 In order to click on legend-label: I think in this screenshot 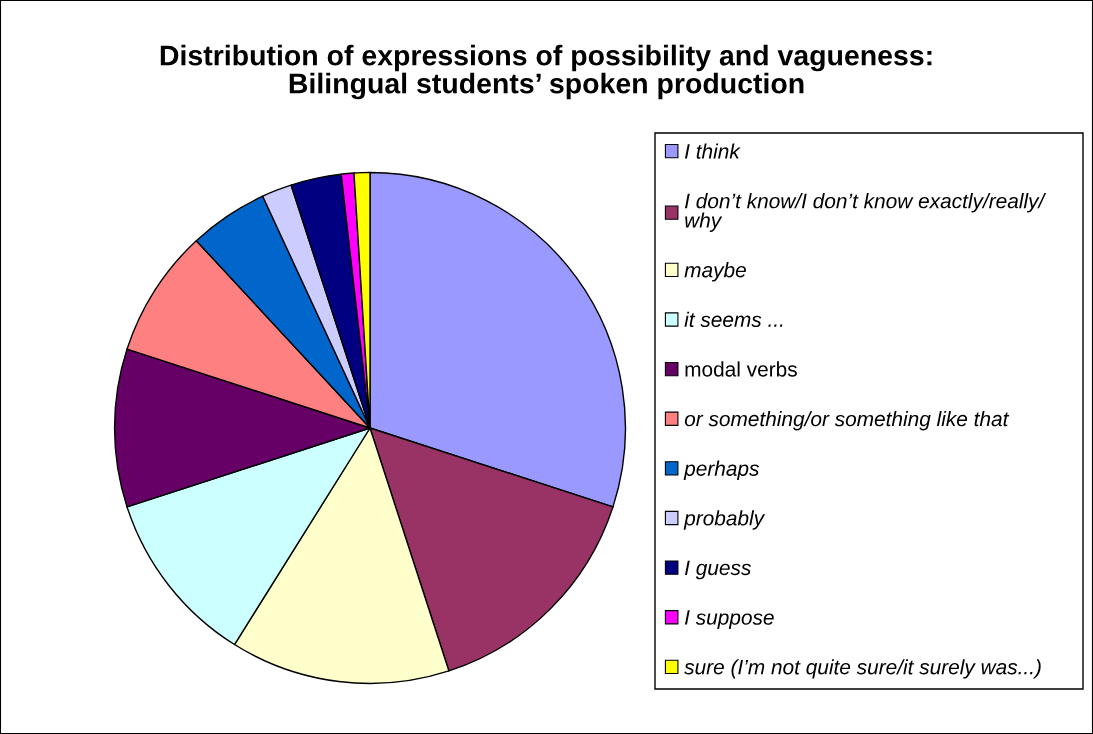, I will do `click(712, 151)`.